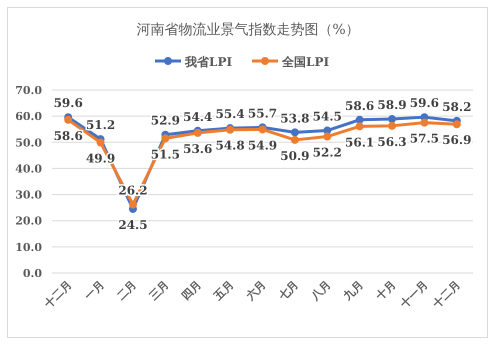 This screenshot has width=496, height=346. Describe the element at coordinates (197, 149) in the screenshot. I see `data-label: 53.6` at that location.